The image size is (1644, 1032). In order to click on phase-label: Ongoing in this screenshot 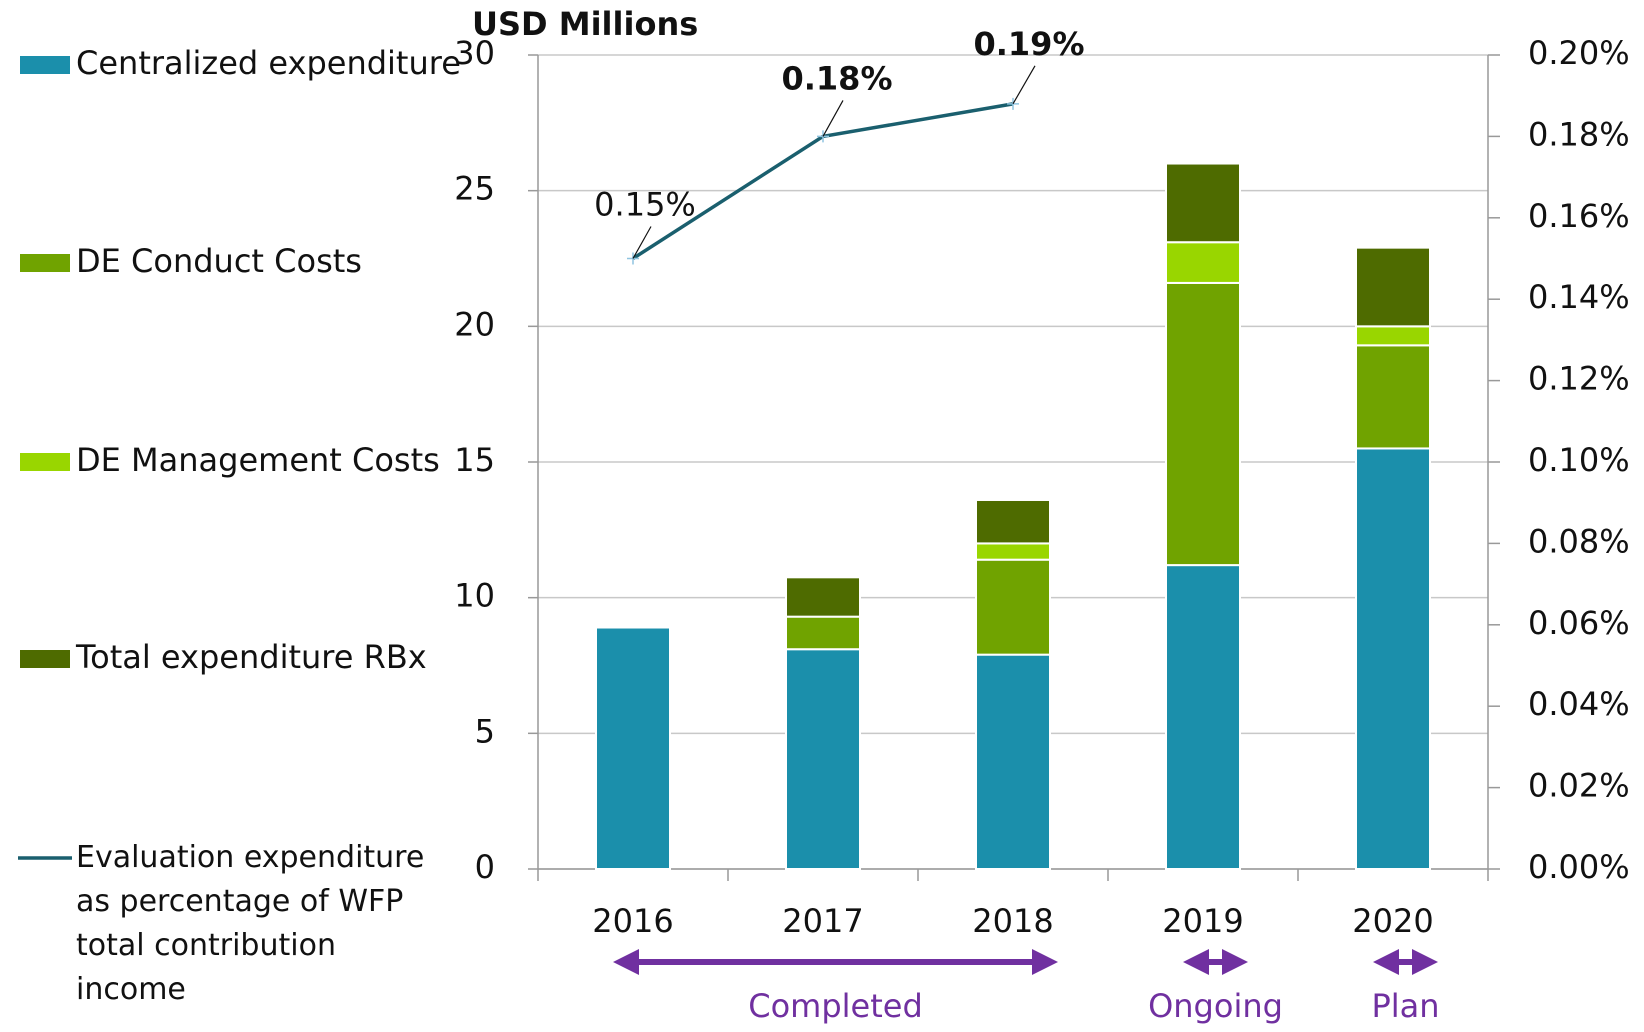, I will do `click(1215, 1006)`.